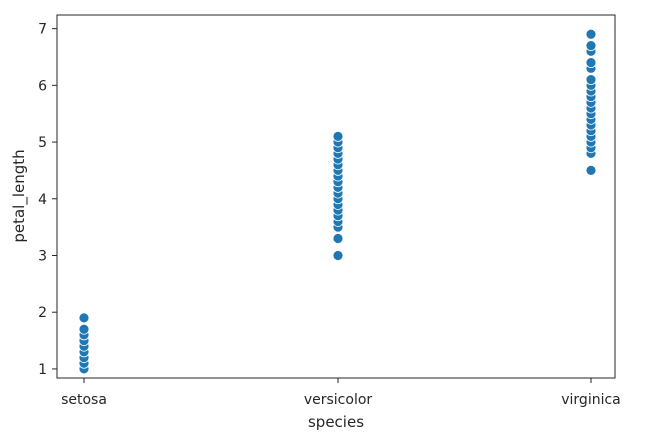 Image resolution: width=650 pixels, height=437 pixels. Describe the element at coordinates (47, 200) in the screenshot. I see `y-ticks: 1 2 3 4 5 6 7` at that location.